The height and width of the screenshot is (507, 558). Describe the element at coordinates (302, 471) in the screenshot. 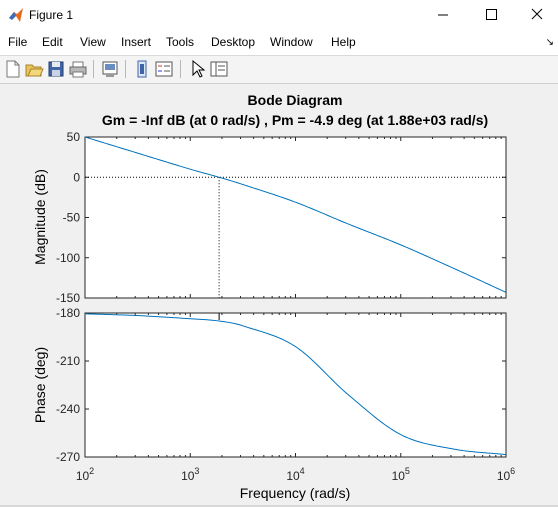

I see `x-tick-exponent: 4` at that location.